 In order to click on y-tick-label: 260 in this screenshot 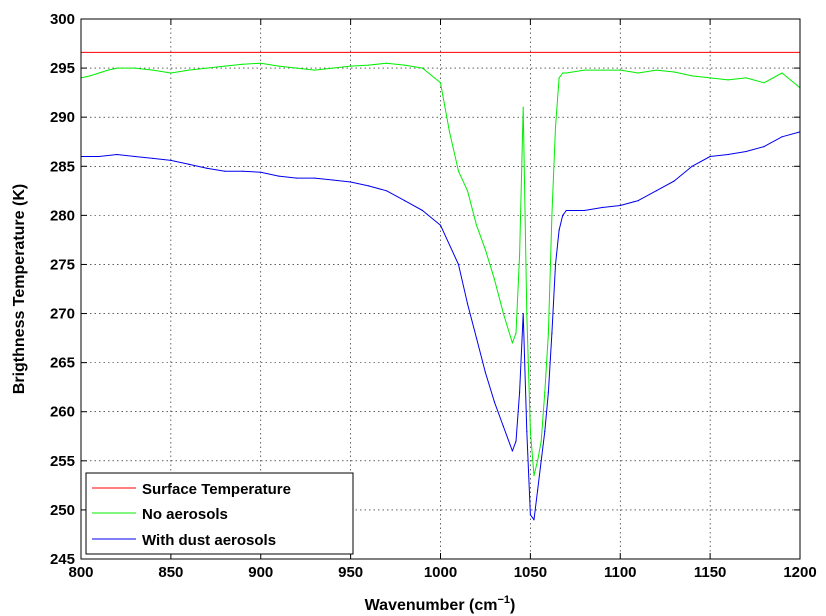, I will do `click(62, 412)`.